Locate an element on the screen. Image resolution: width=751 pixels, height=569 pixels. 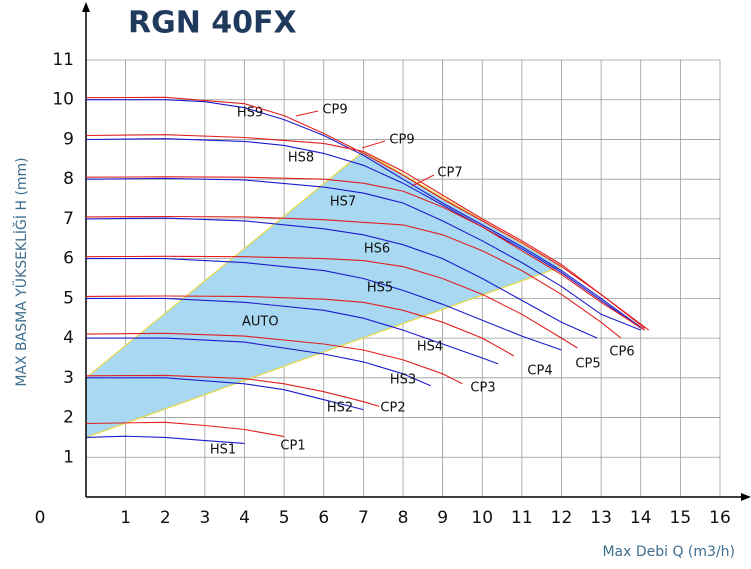
auto-label: AUTO is located at coordinates (260, 322).